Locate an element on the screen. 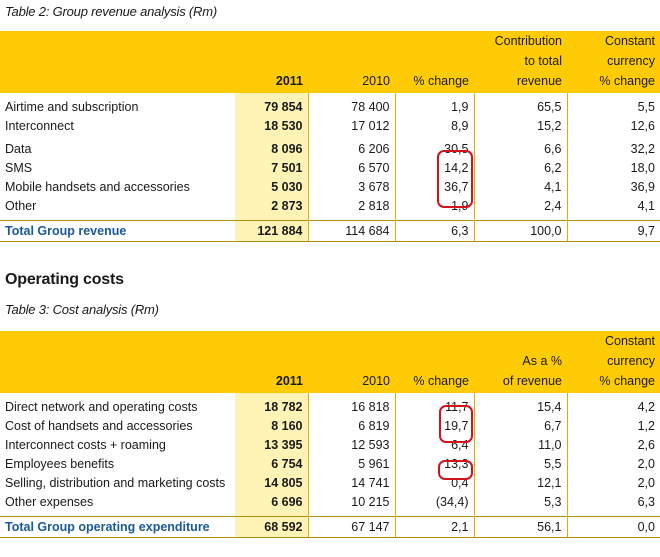  total-constant: 0,0 is located at coordinates (613, 527).